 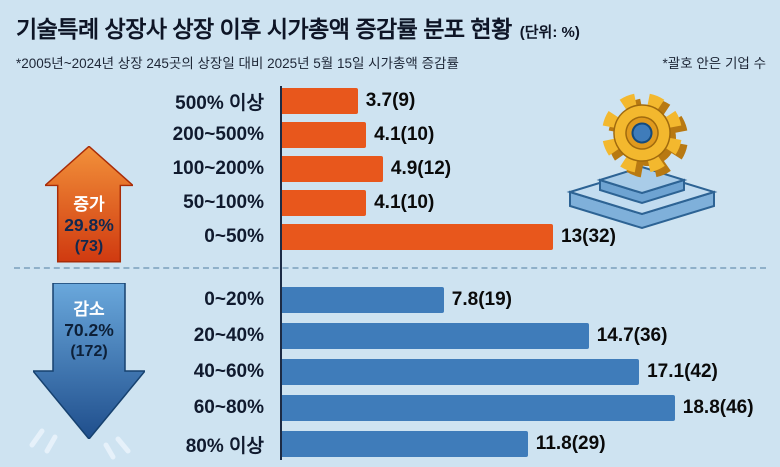 What do you see at coordinates (549, 32) in the screenshot?
I see `unit-label: (단위: %)` at bounding box center [549, 32].